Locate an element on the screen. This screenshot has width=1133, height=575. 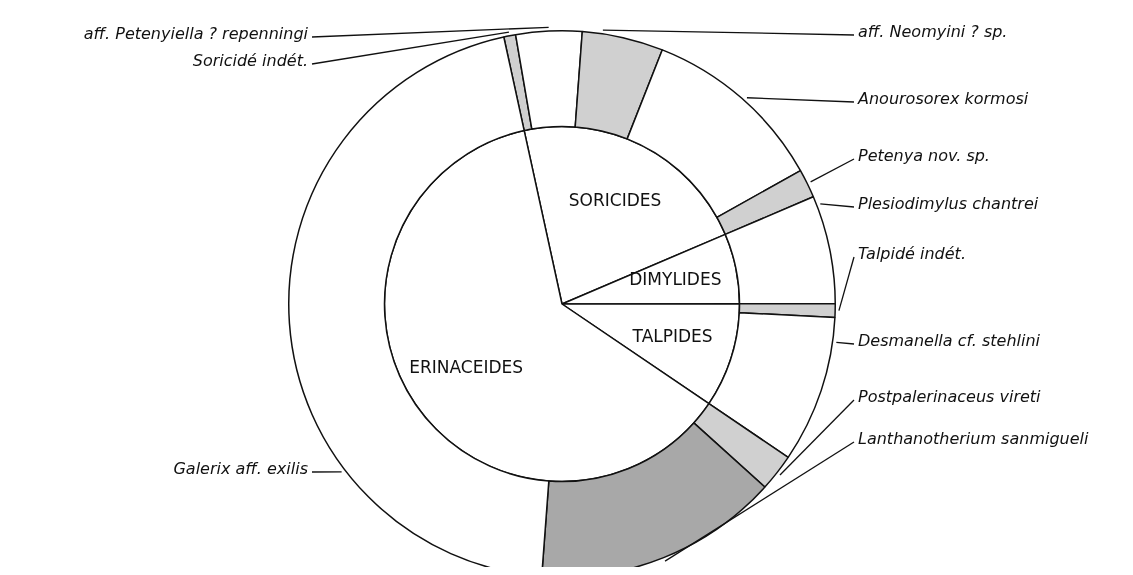
slice-label: ERINACEIDES is located at coordinates (466, 367).